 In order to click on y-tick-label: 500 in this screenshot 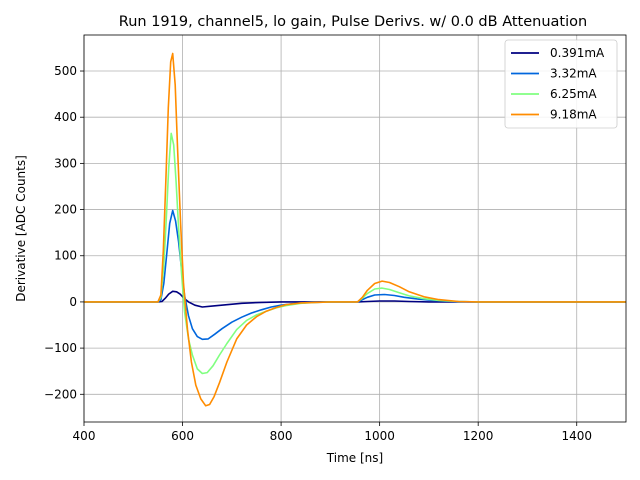, I will do `click(65, 71)`.